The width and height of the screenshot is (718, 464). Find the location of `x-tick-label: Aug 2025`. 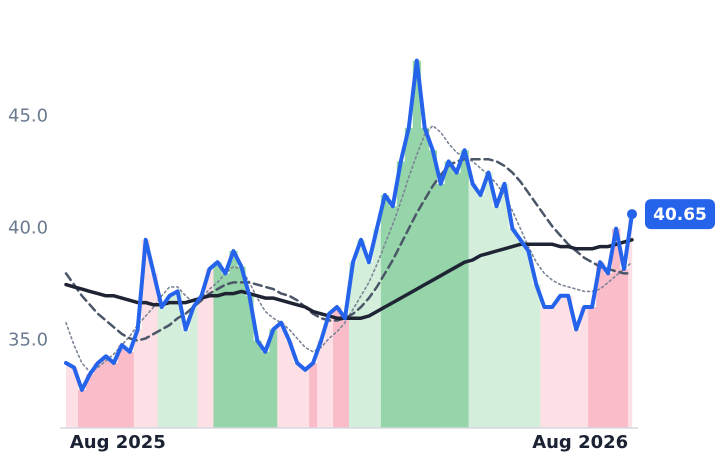

x-tick-label: Aug 2025 is located at coordinates (118, 442).